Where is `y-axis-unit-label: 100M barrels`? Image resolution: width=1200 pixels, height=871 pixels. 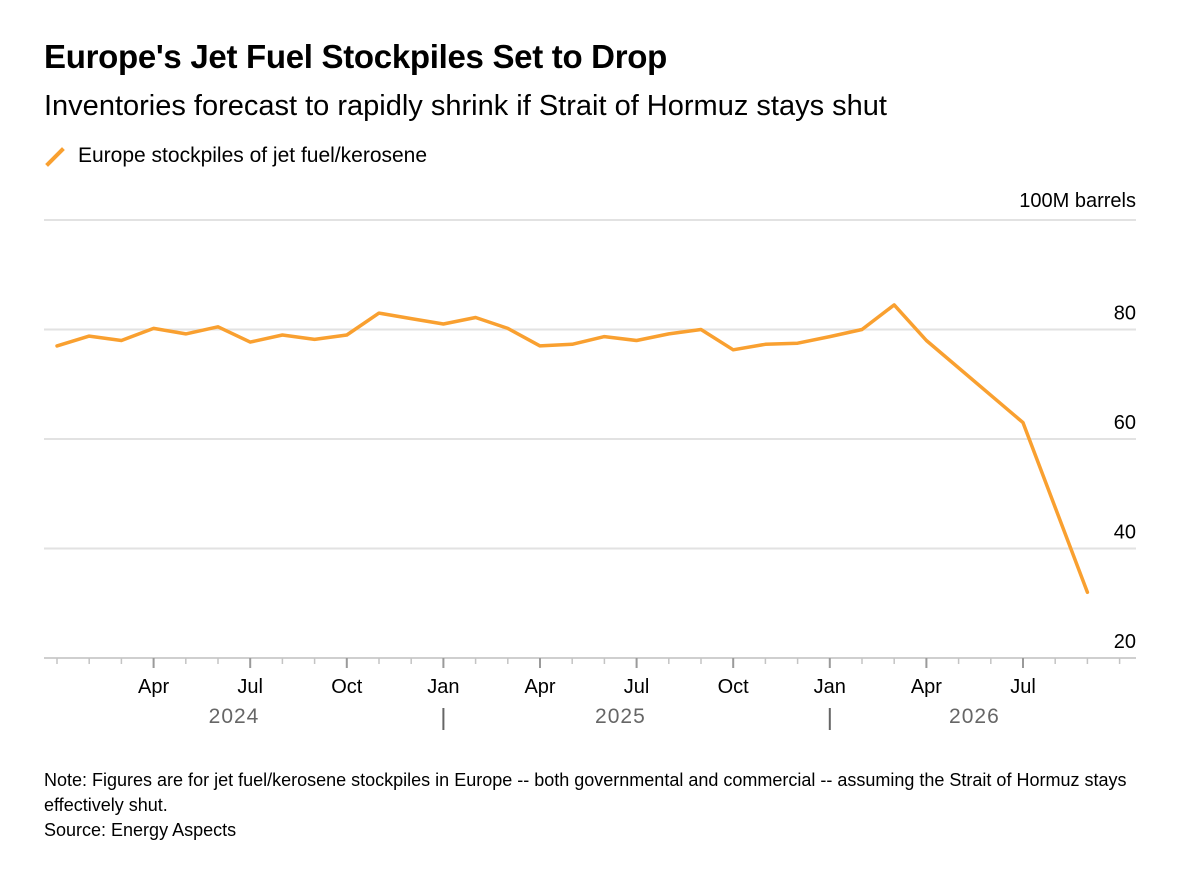
y-axis-unit-label: 100M barrels is located at coordinates (1077, 201).